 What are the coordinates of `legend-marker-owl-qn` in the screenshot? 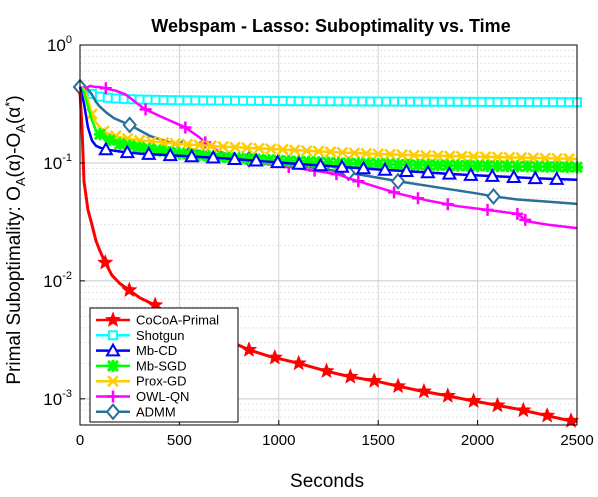 It's located at (113, 396).